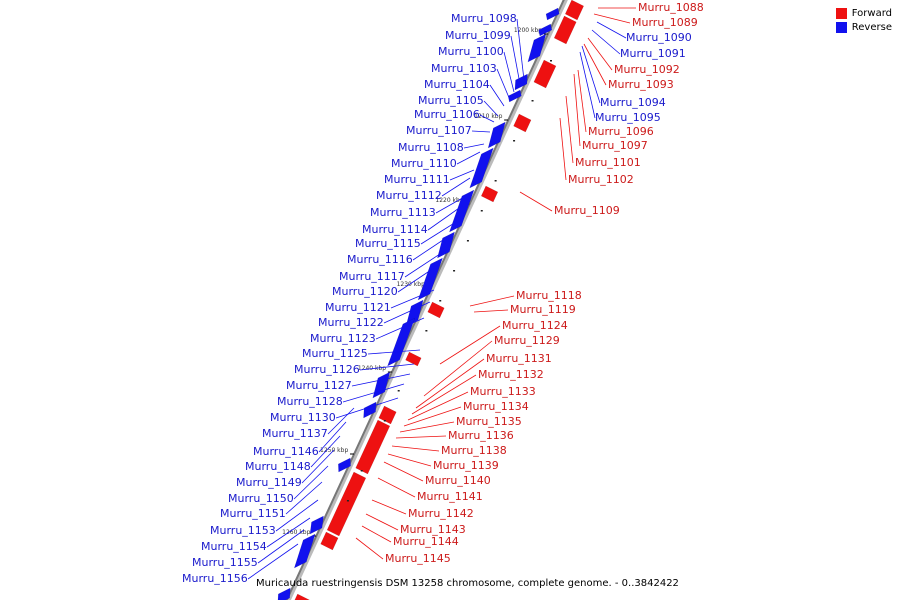  What do you see at coordinates (628, 117) in the screenshot?
I see `reverse-gene-label: Murru_1095` at bounding box center [628, 117].